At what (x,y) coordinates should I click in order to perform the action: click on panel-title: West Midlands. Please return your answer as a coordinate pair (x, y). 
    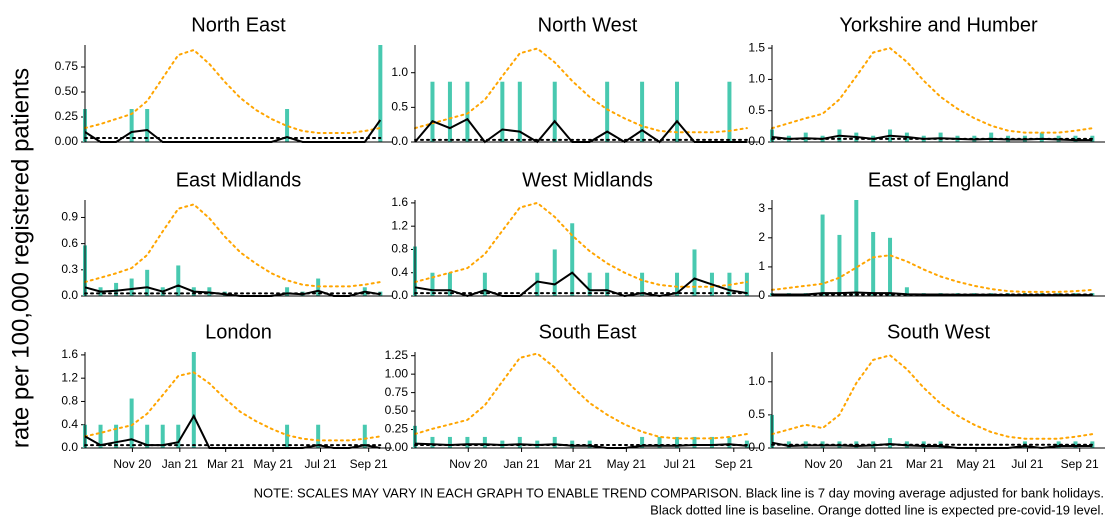
    Looking at the image, I should click on (587, 180).